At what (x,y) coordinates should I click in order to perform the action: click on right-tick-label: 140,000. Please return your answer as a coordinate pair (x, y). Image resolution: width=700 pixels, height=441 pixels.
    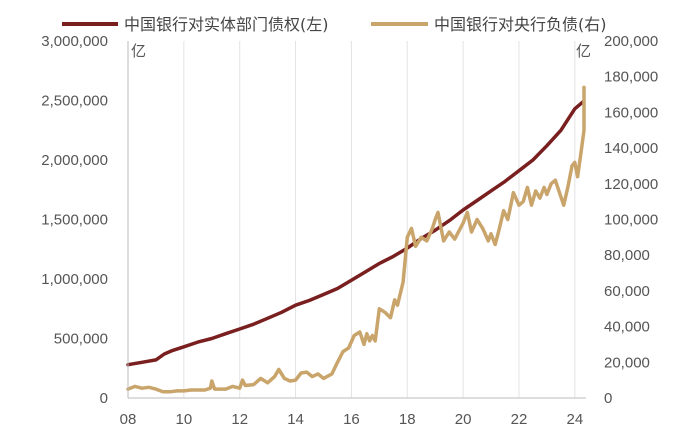
    Looking at the image, I should click on (631, 148).